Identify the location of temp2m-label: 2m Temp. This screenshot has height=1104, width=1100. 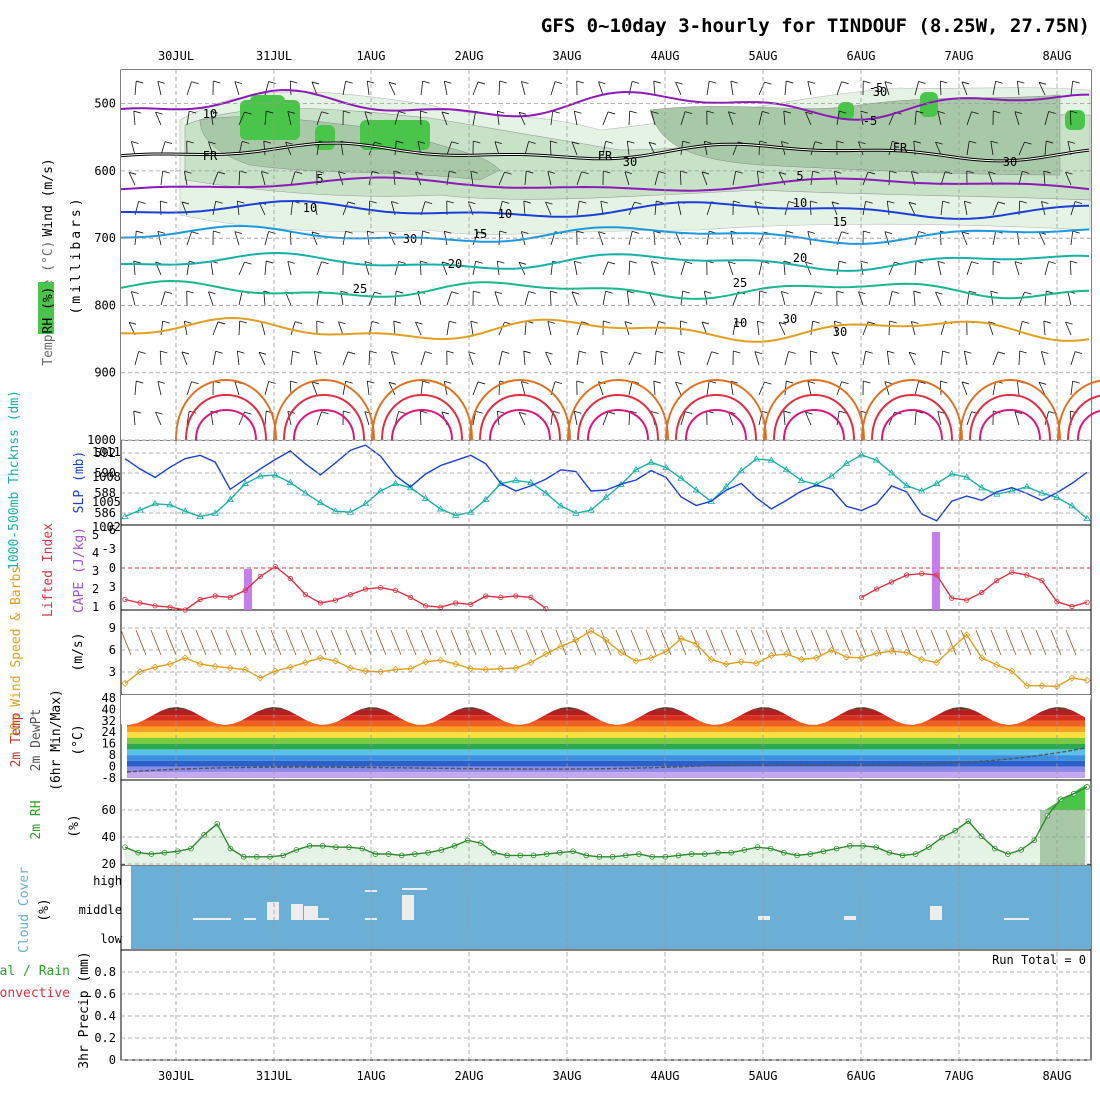
(16, 739).